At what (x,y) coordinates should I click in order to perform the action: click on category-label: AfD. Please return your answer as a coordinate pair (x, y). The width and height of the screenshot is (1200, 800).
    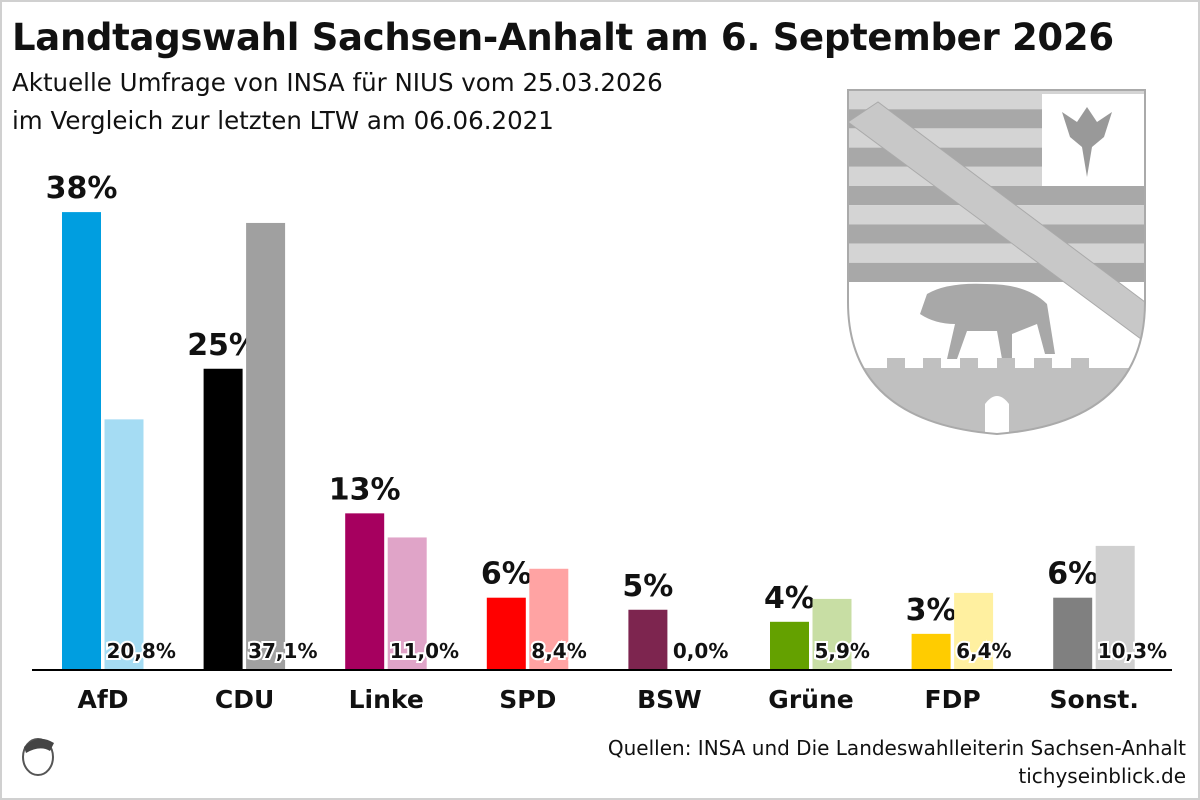
    Looking at the image, I should click on (103, 699).